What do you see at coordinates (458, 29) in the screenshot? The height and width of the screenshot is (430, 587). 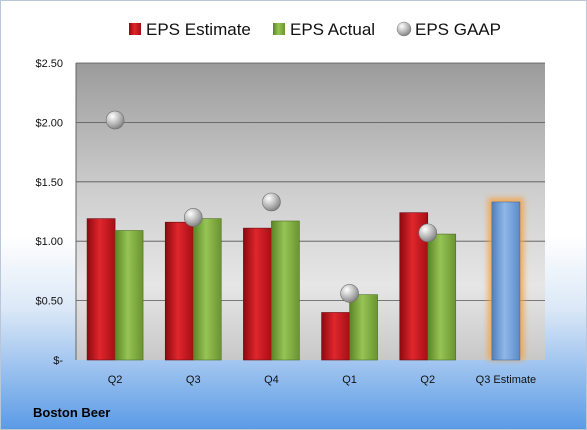 I see `legend-label: EPS GAAP` at bounding box center [458, 29].